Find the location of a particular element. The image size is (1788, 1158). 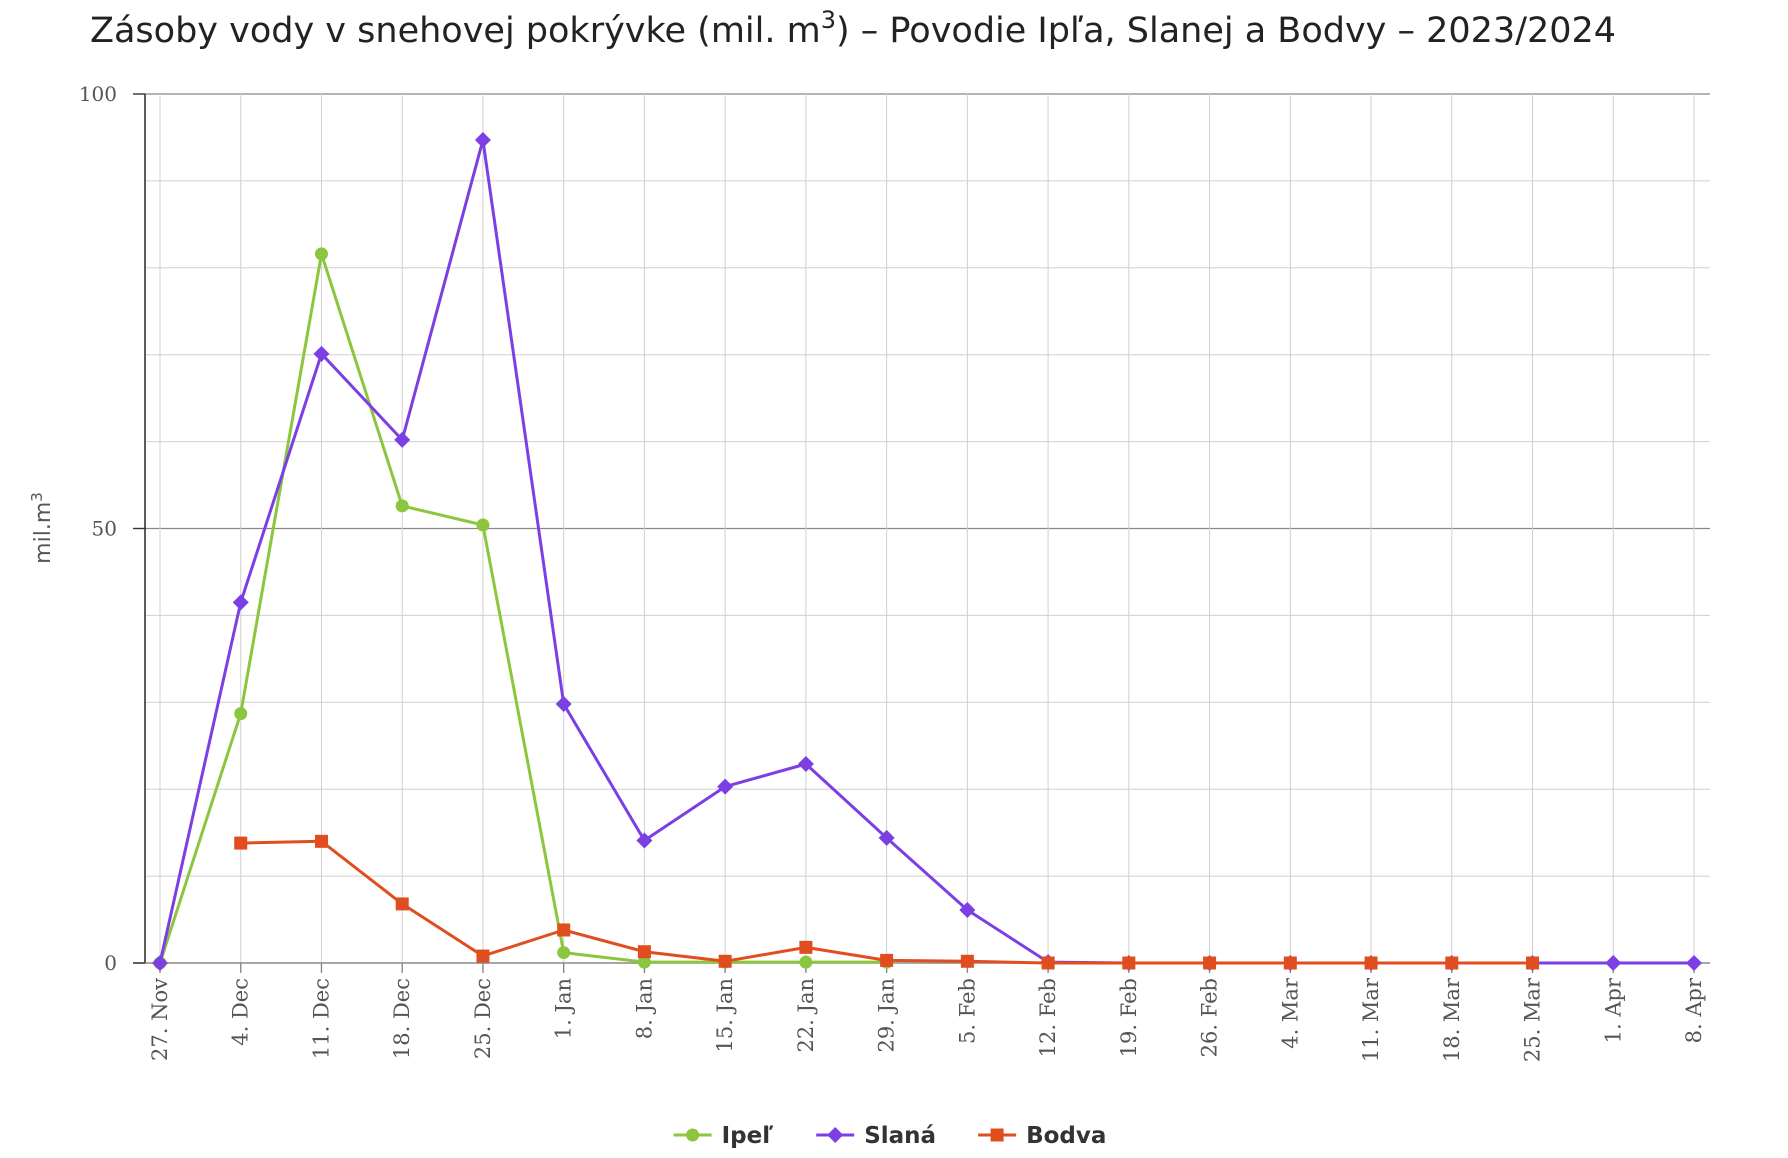

y-tick-label: 50 is located at coordinates (104, 529).